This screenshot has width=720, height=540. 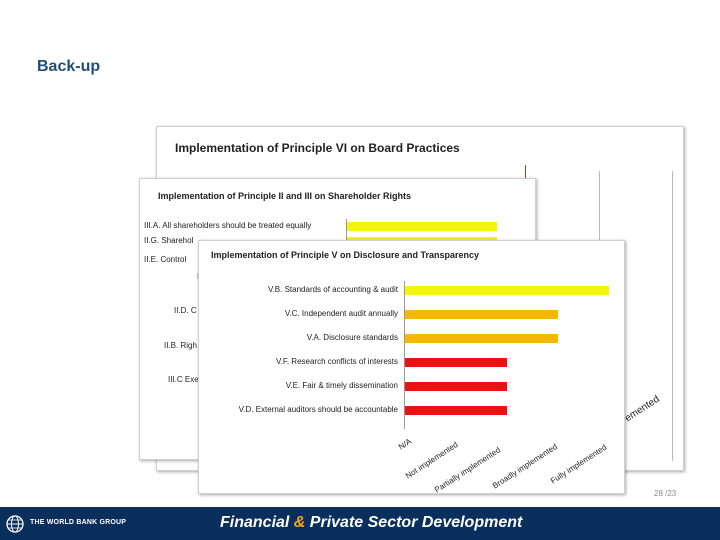 What do you see at coordinates (337, 361) in the screenshot?
I see `chart-category-label: V.F. Research conflicts of interests` at bounding box center [337, 361].